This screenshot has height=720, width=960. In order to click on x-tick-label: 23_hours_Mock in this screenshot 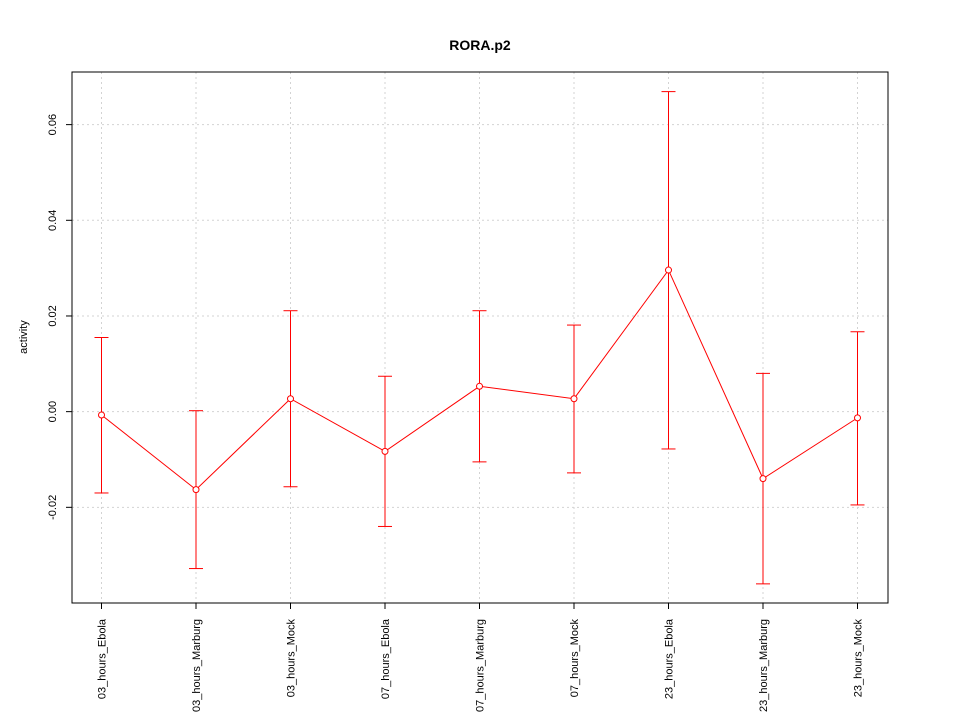, I will do `click(859, 658)`.